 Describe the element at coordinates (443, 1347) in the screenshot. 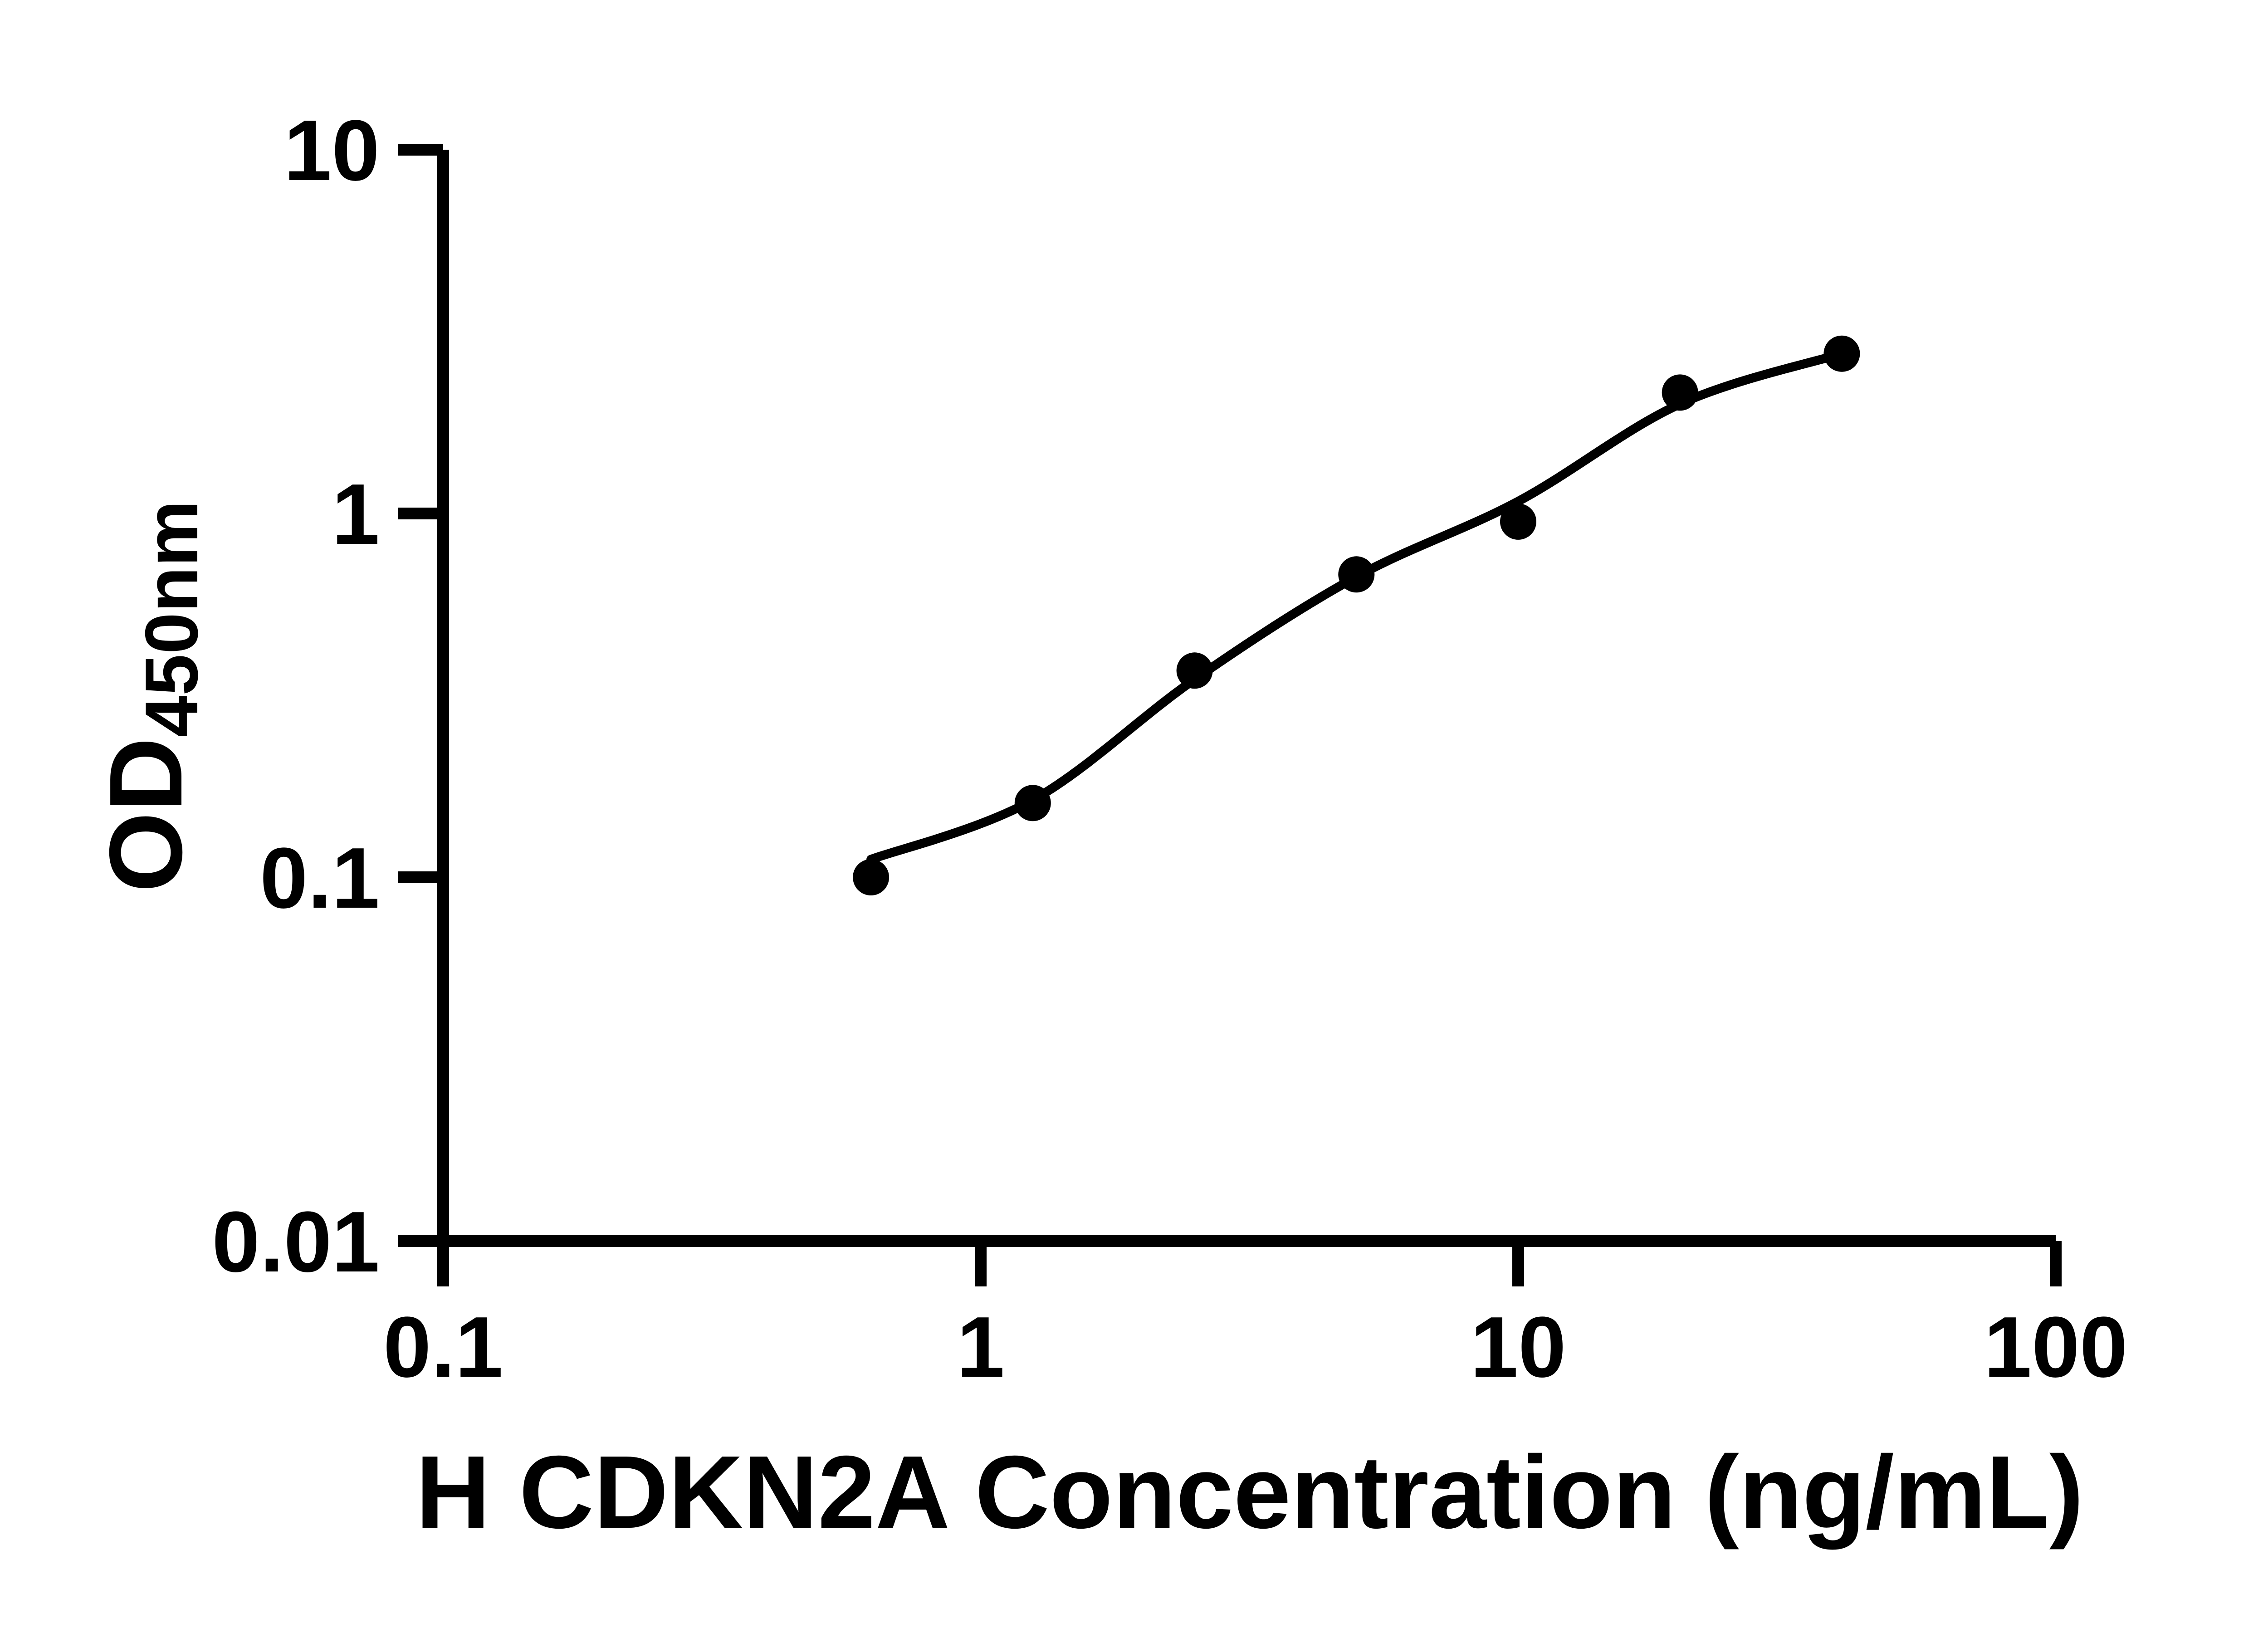

I see `x-tick-label: 0.1` at that location.